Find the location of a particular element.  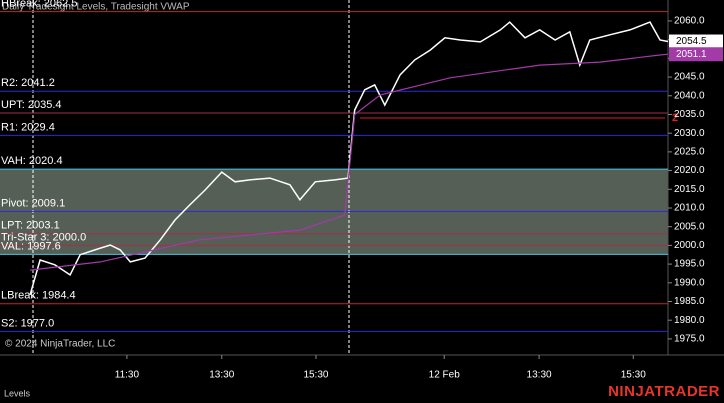

level-label: LPT: 2003.1 is located at coordinates (30, 226).